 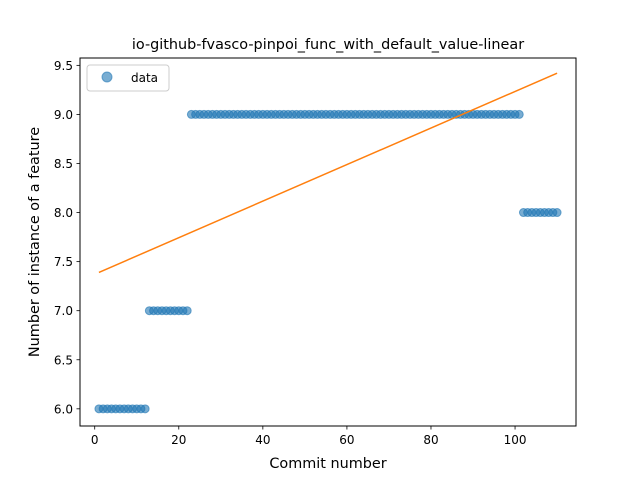 I want to click on x-tick-label: 60, so click(x=346, y=440).